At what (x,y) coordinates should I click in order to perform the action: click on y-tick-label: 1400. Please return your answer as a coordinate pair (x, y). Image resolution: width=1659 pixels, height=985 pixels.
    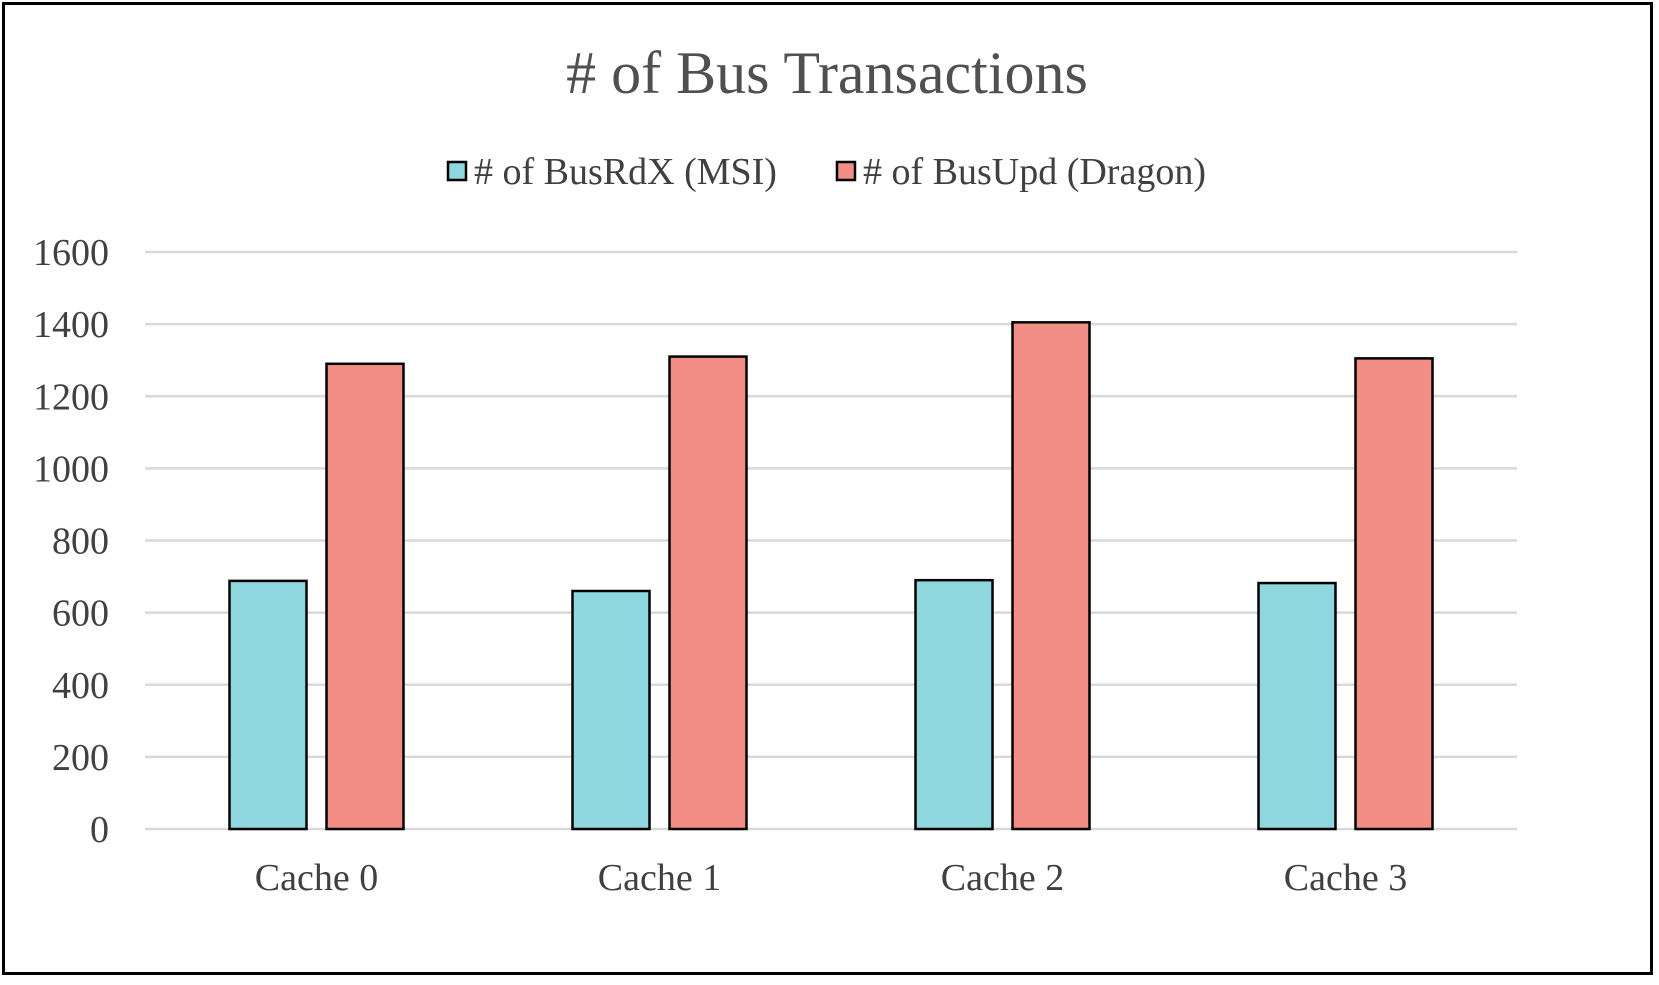
    Looking at the image, I should click on (71, 325).